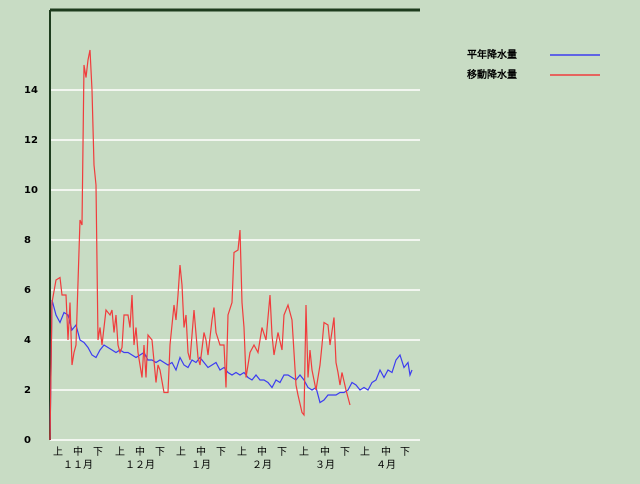  Describe the element at coordinates (262, 465) in the screenshot. I see `month-label: ２月` at that location.